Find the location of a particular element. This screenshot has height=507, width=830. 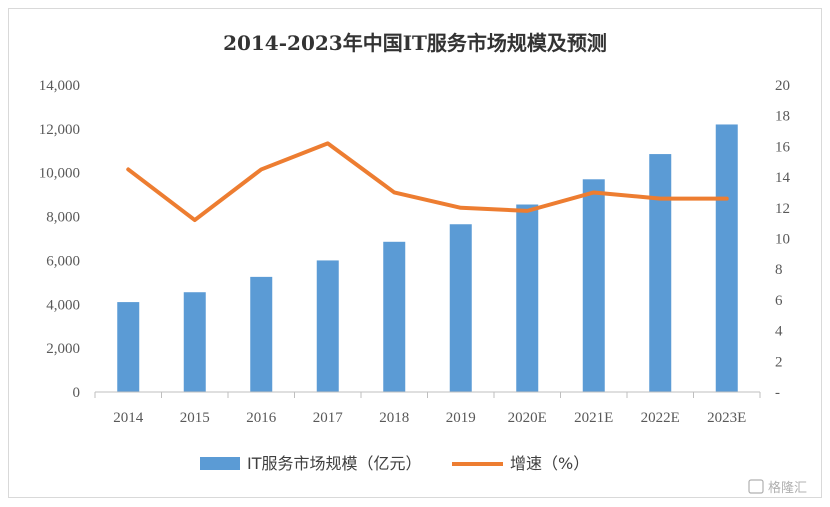

growth-line is located at coordinates (427, 182).